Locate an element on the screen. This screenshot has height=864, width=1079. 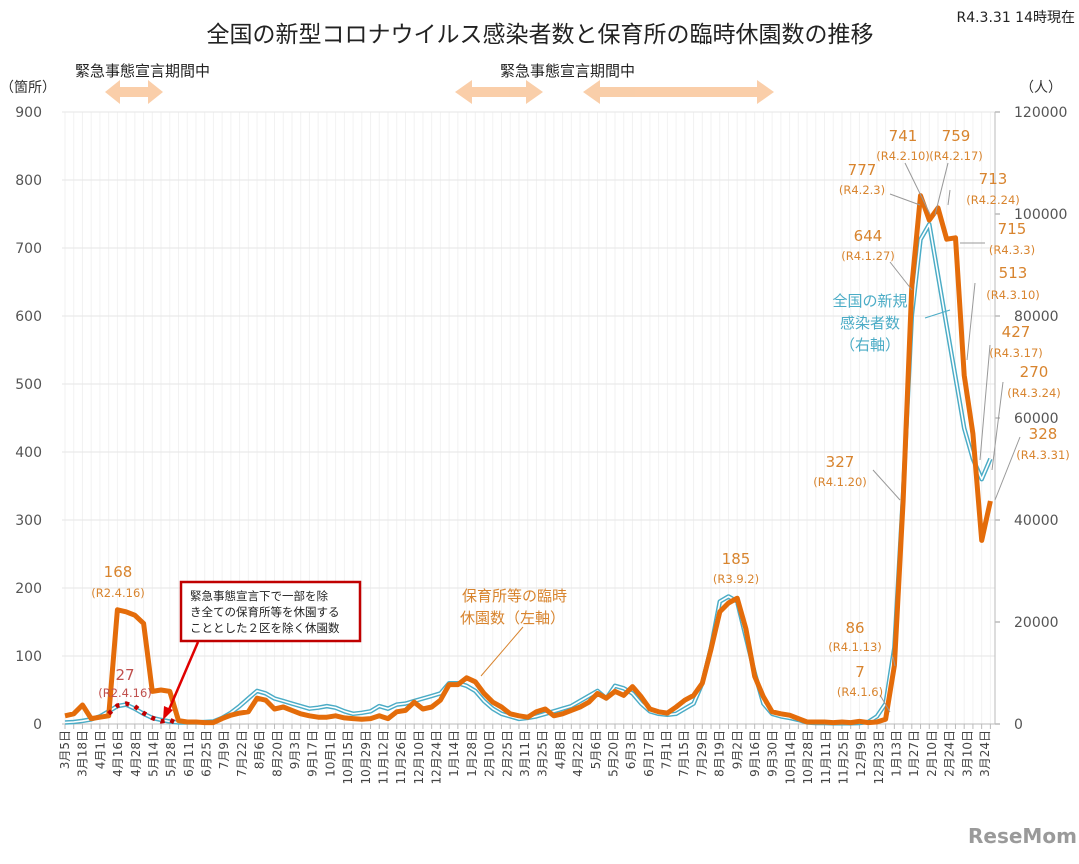
nursery-series-label: 保育所等の臨時 is located at coordinates (514, 596).